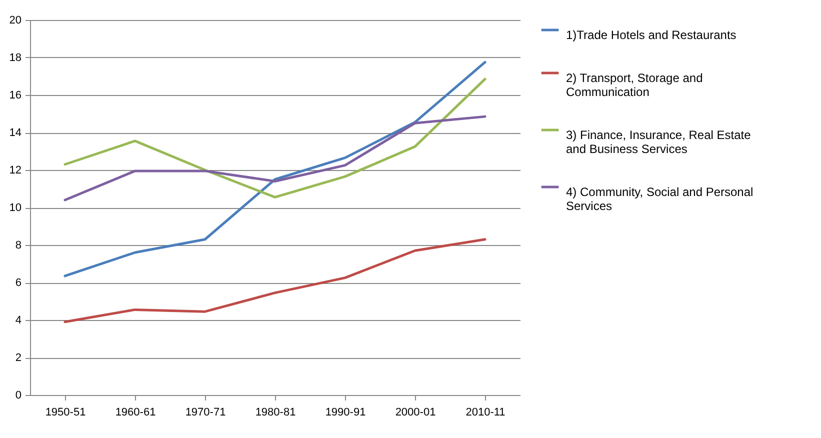 This screenshot has width=821, height=438. Describe the element at coordinates (18, 283) in the screenshot. I see `y-tick-label: 6` at that location.